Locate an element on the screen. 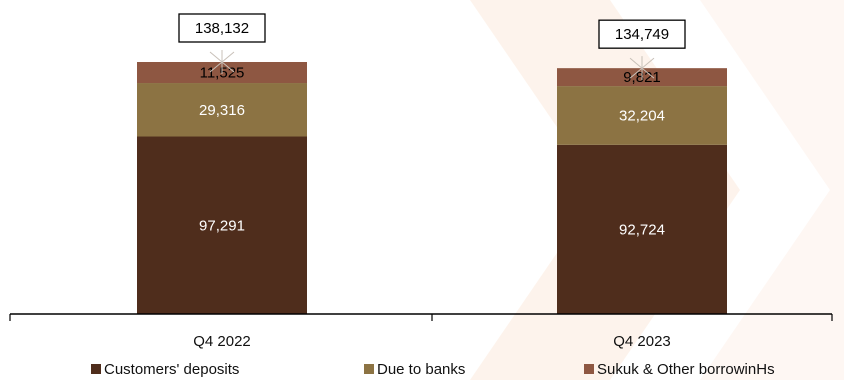 Image resolution: width=844 pixels, height=380 pixels. x-tick-label: Q4 2023 is located at coordinates (642, 341).